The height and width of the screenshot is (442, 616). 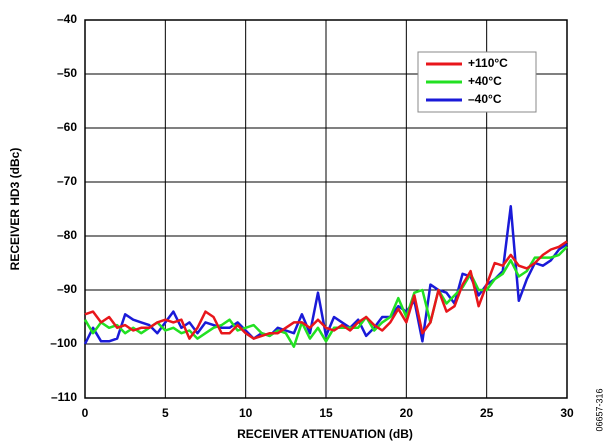 What do you see at coordinates (15, 209) in the screenshot?
I see `y-axis-label: RECEIVER HD3 (dBc)` at bounding box center [15, 209].